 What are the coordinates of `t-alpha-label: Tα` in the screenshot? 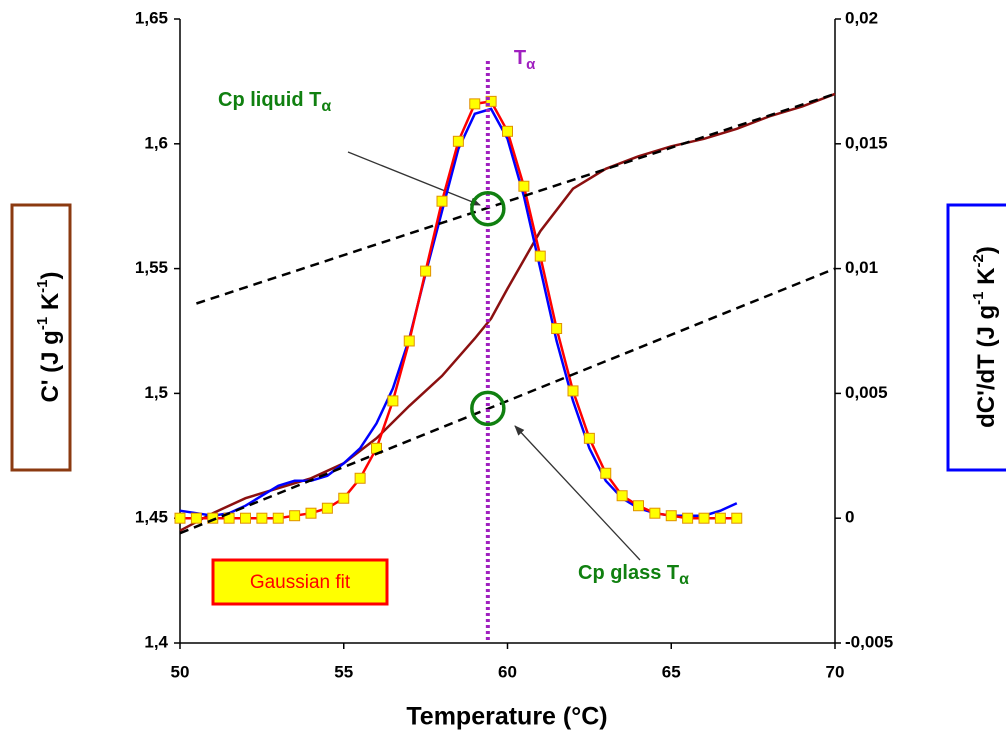 It's located at (525, 60).